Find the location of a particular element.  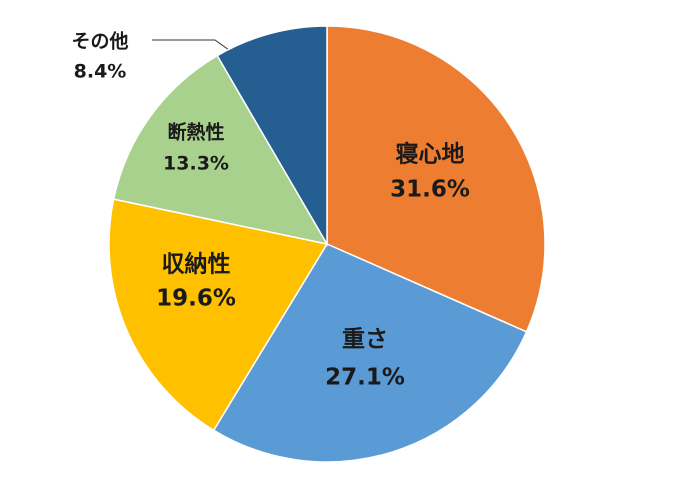

slice-label: 重さ is located at coordinates (365, 340).